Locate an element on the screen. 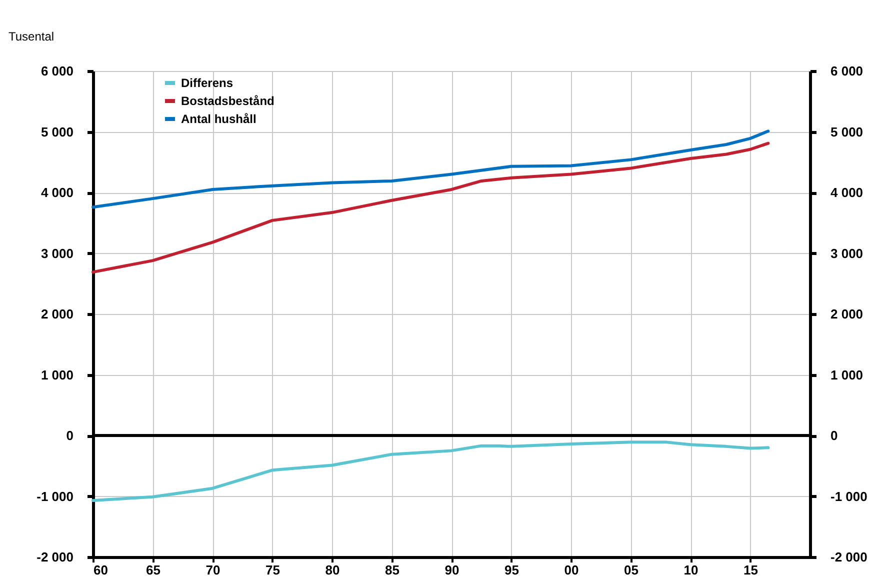 The image size is (875, 585). y-tick-label: 6 000 is located at coordinates (57, 71).